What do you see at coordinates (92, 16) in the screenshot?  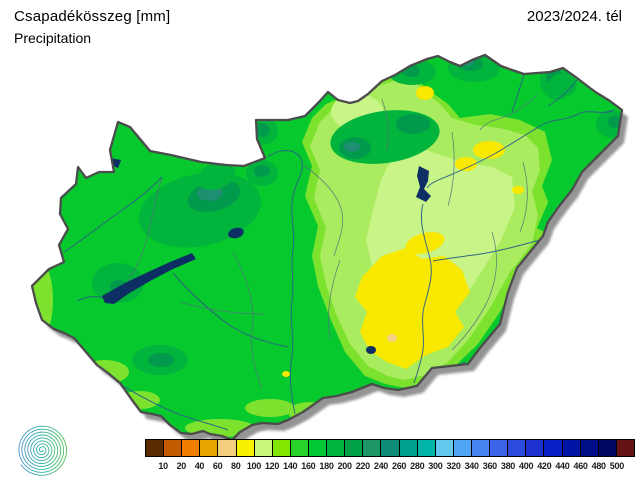 I see `page-title: Csapadékösszeg [mm]` at bounding box center [92, 16].